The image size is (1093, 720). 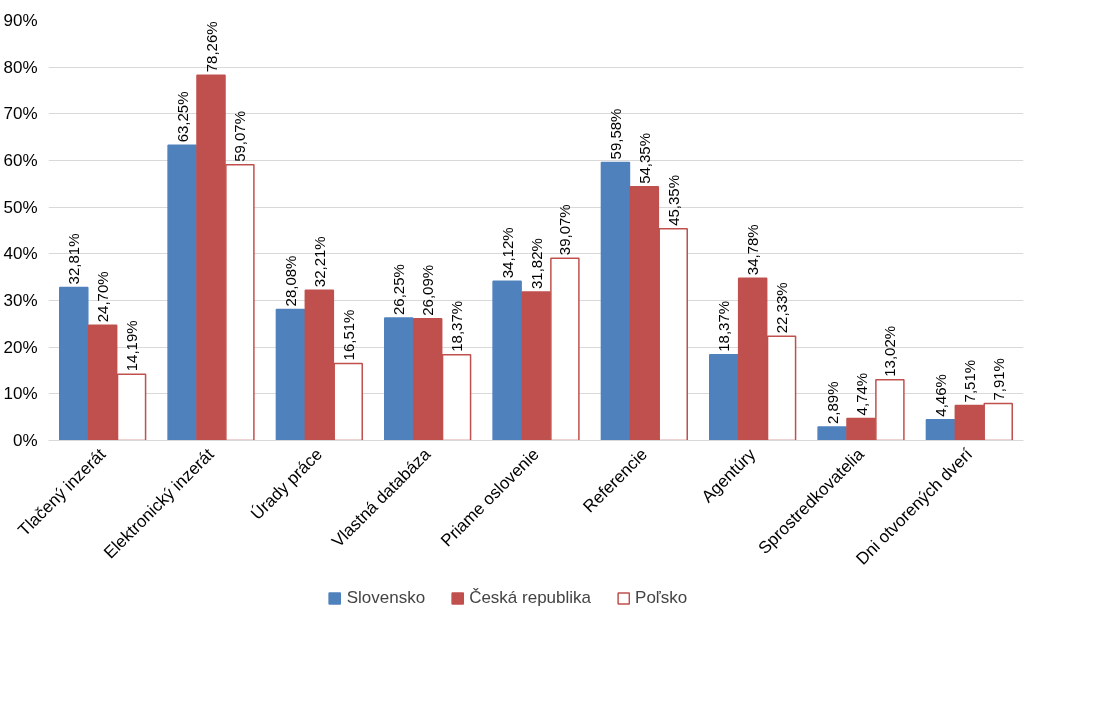 What do you see at coordinates (940, 395) in the screenshot?
I see `data-label: 4,46%` at bounding box center [940, 395].